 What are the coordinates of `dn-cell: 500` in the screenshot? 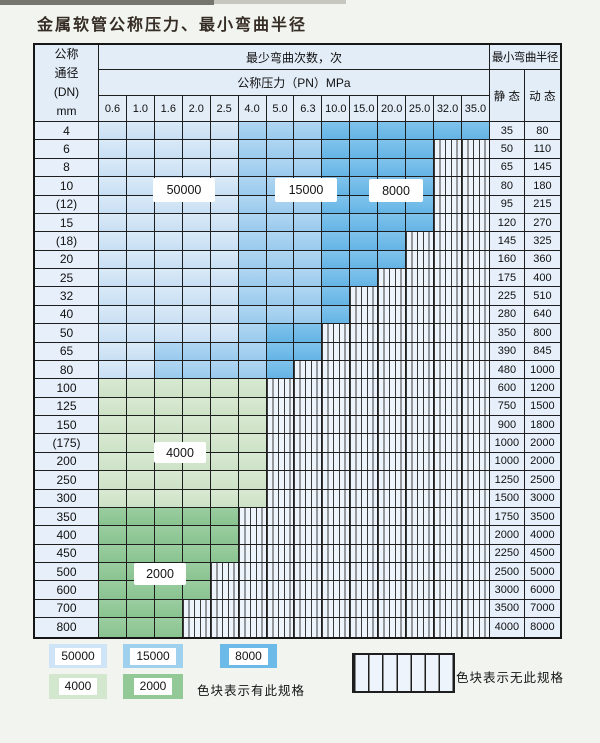 It's located at (67, 572).